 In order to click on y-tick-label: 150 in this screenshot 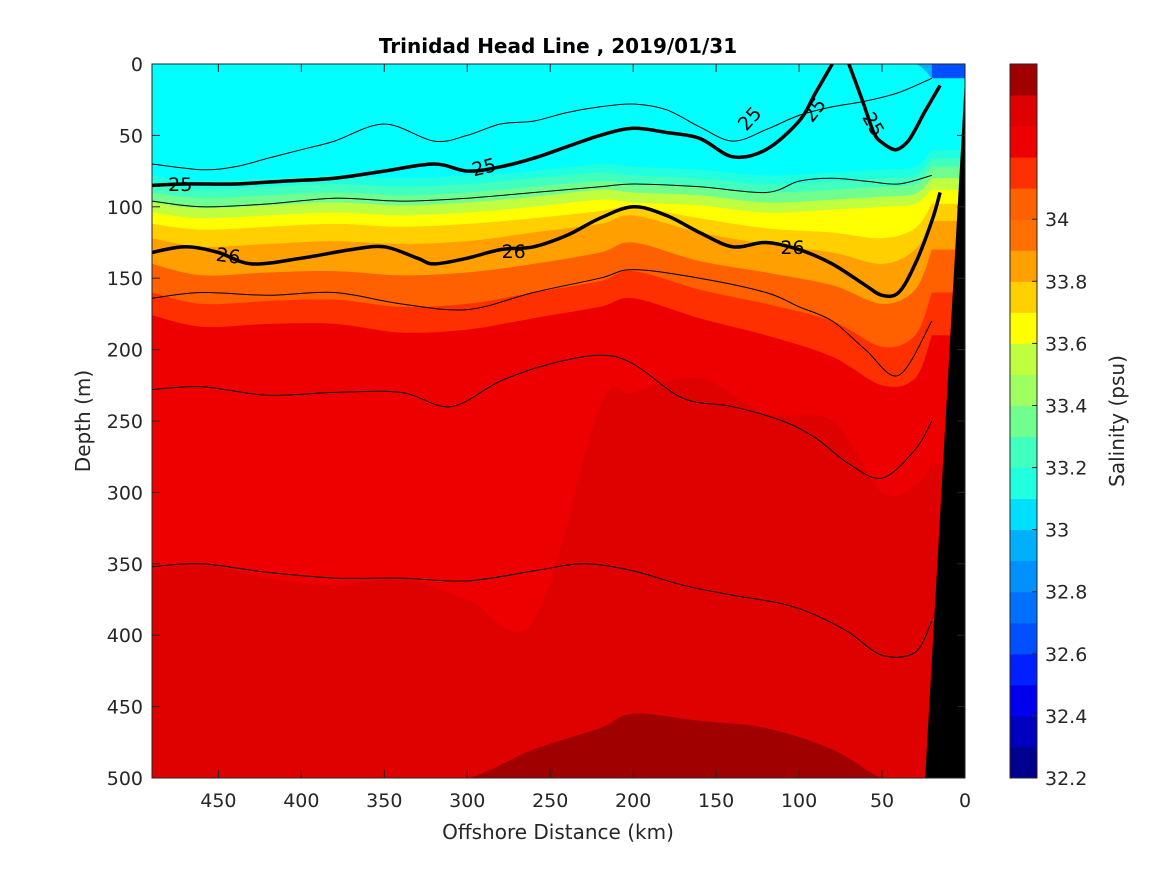, I will do `click(125, 279)`.